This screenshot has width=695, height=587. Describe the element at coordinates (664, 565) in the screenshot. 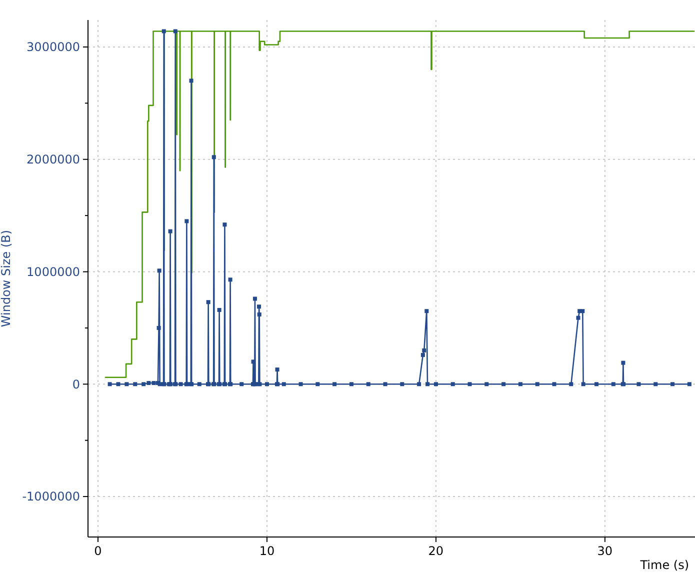

I see `x-axis-title: Time (s)` at that location.